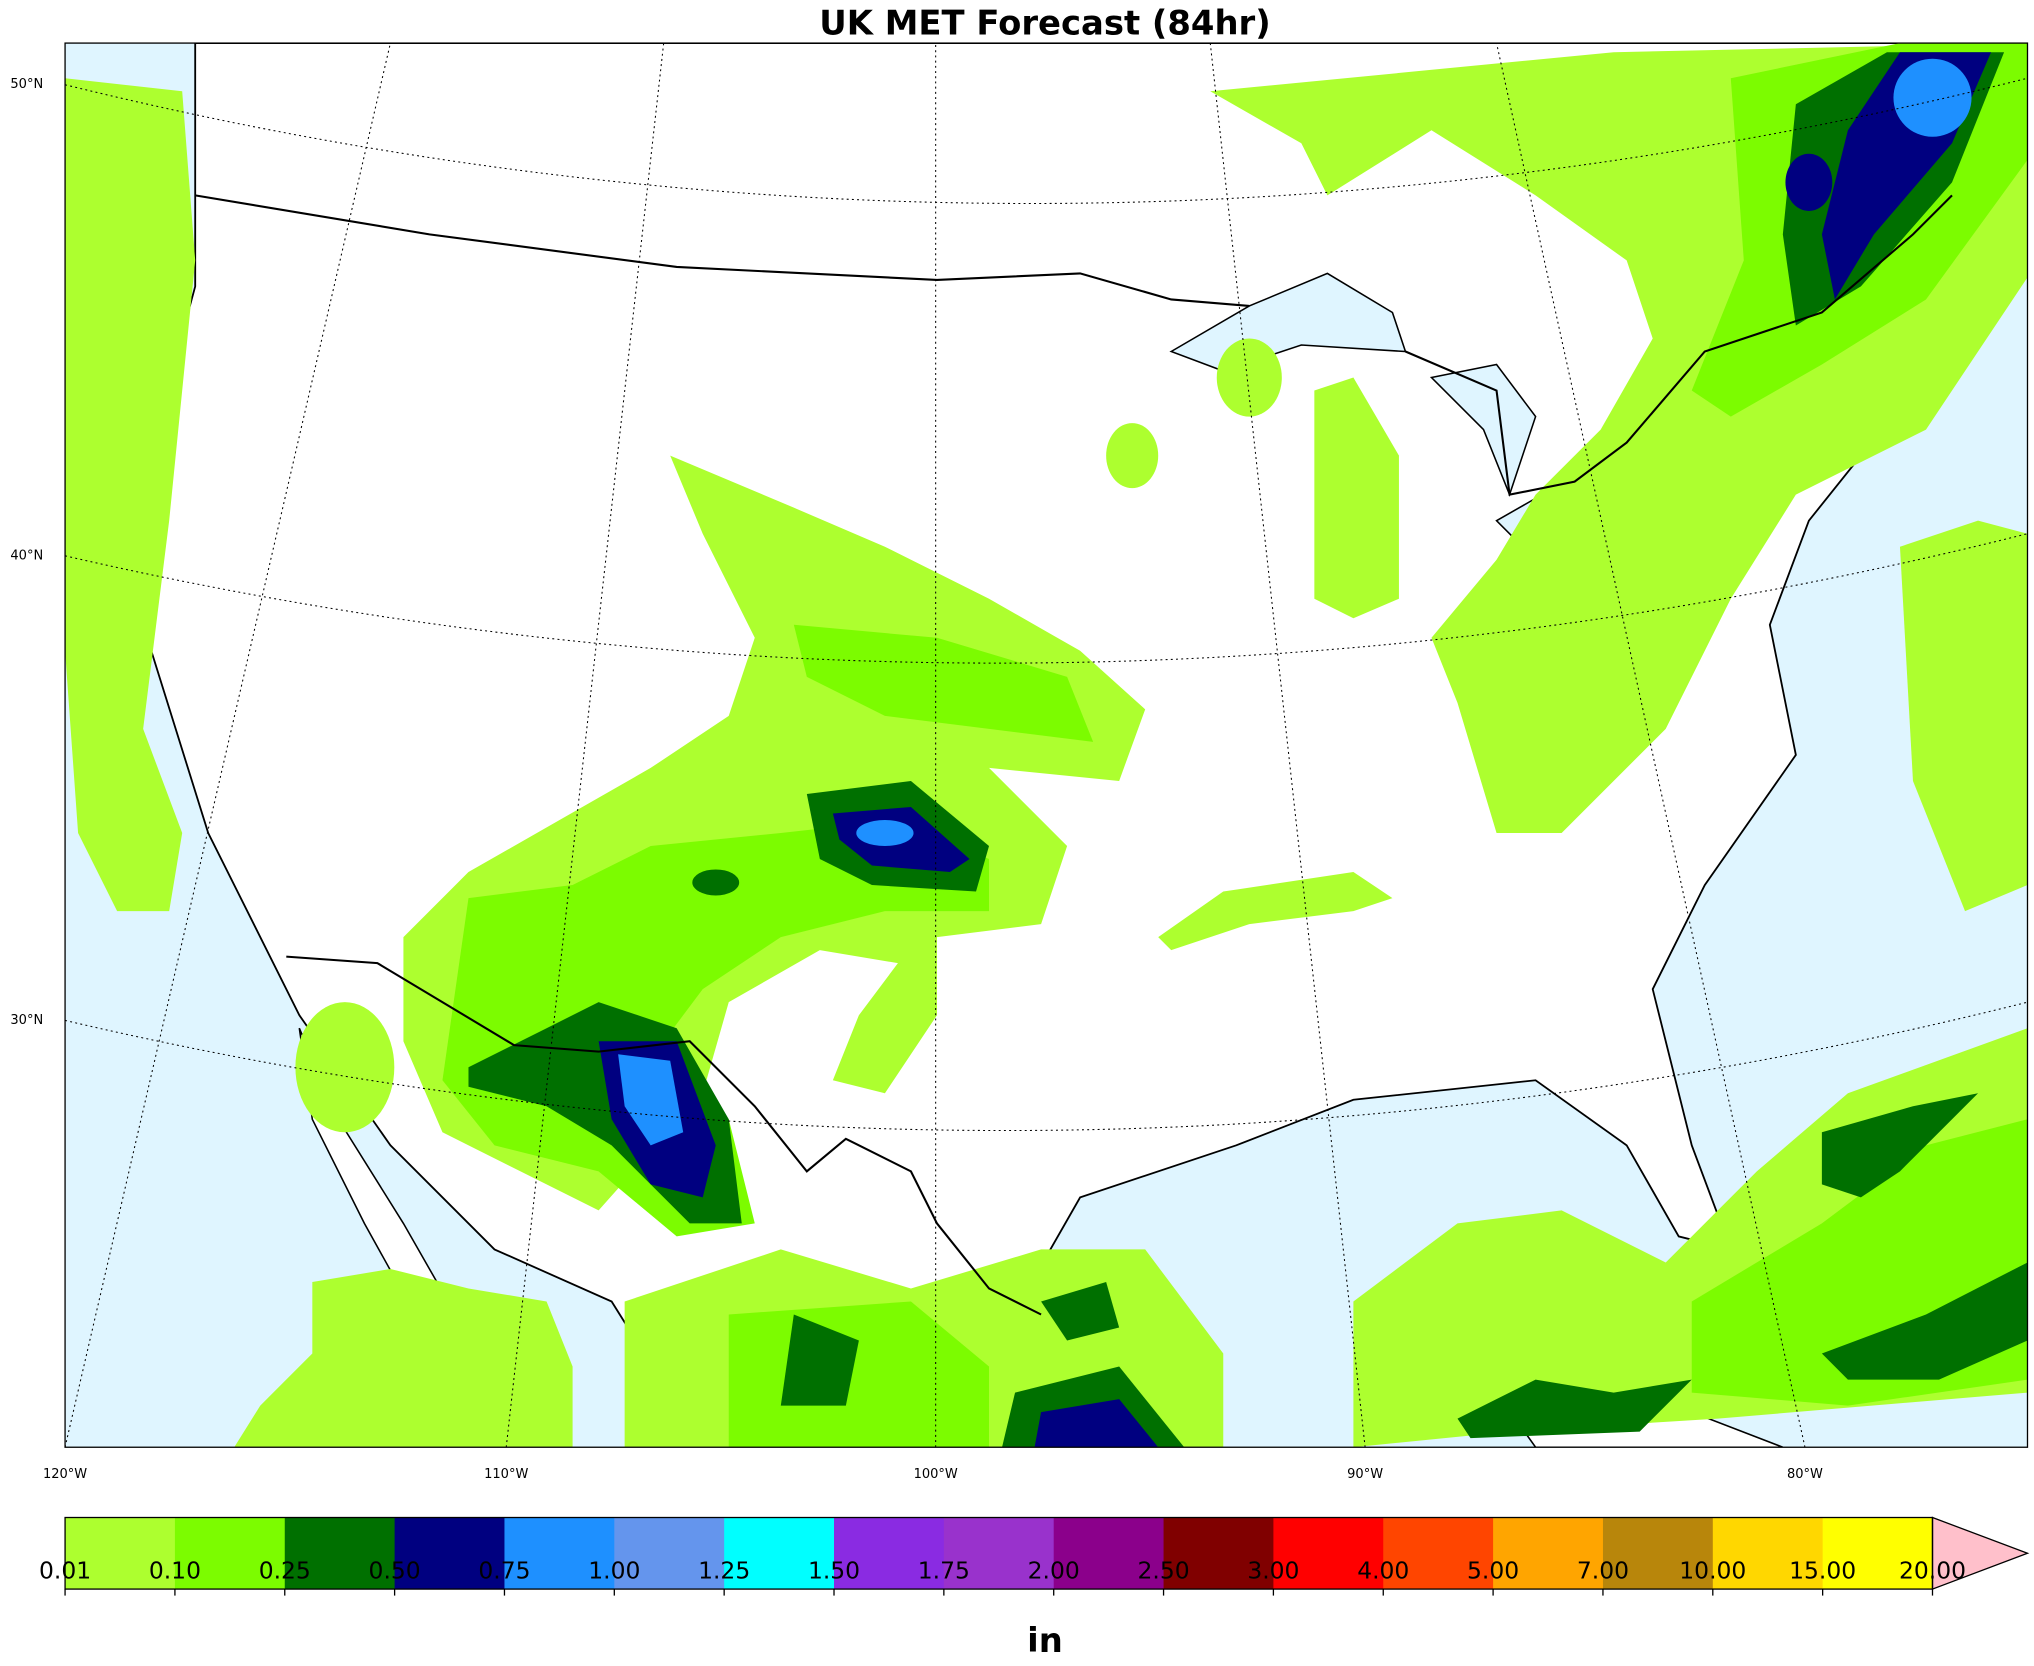  I want to click on lake-huron, so click(1483, 430).